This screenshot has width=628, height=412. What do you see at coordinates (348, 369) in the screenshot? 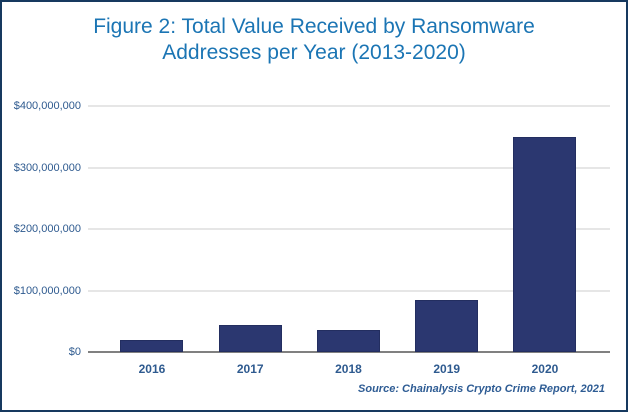
I see `x-axis-tick-label: 2018` at bounding box center [348, 369].